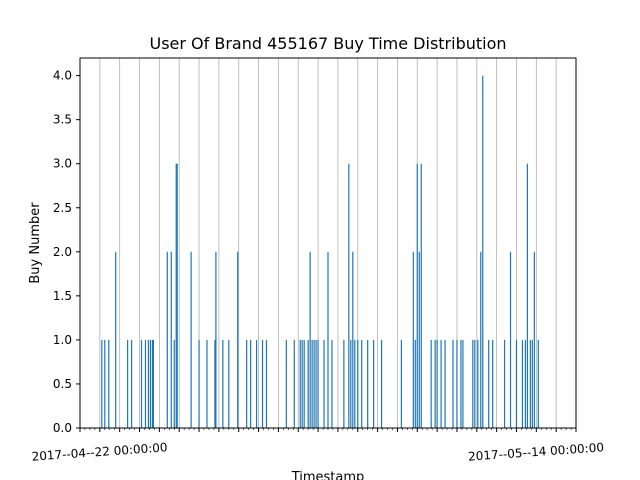 The width and height of the screenshot is (640, 480). Describe the element at coordinates (62, 252) in the screenshot. I see `y-tick-label: 2.0` at that location.